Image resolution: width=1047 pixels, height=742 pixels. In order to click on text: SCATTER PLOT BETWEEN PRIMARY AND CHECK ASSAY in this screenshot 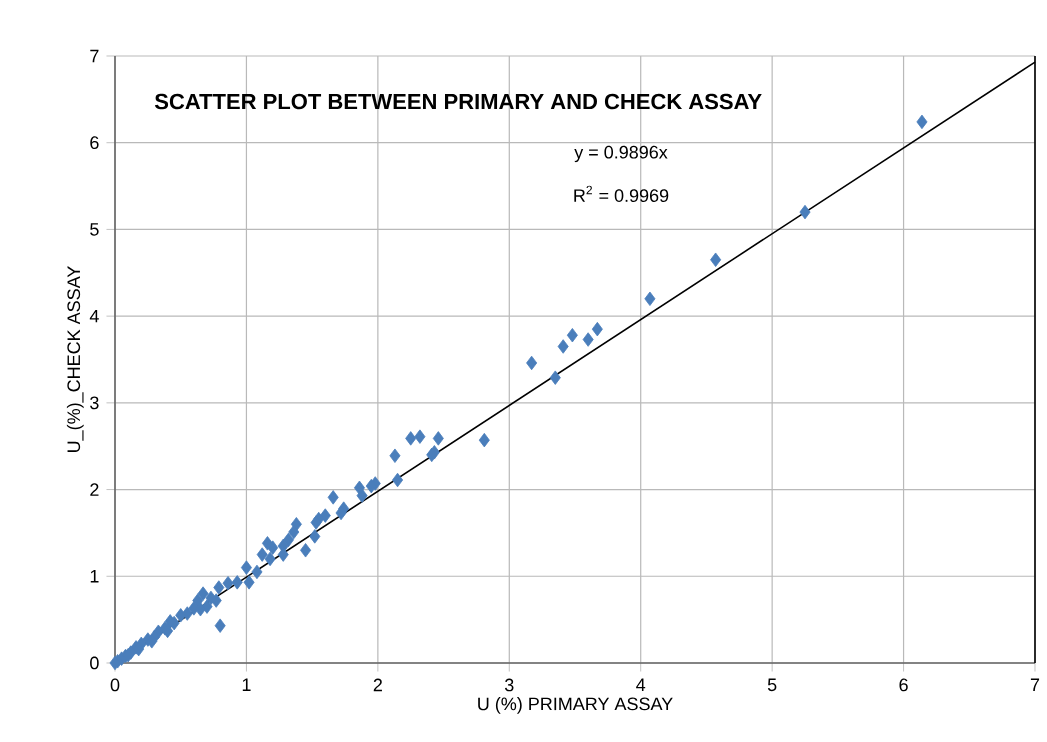, I will do `click(458, 101)`.